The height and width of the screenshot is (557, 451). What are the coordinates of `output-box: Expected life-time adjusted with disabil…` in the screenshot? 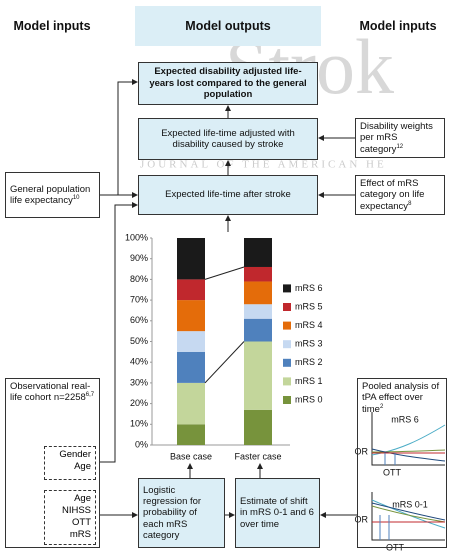 It's located at (228, 139).